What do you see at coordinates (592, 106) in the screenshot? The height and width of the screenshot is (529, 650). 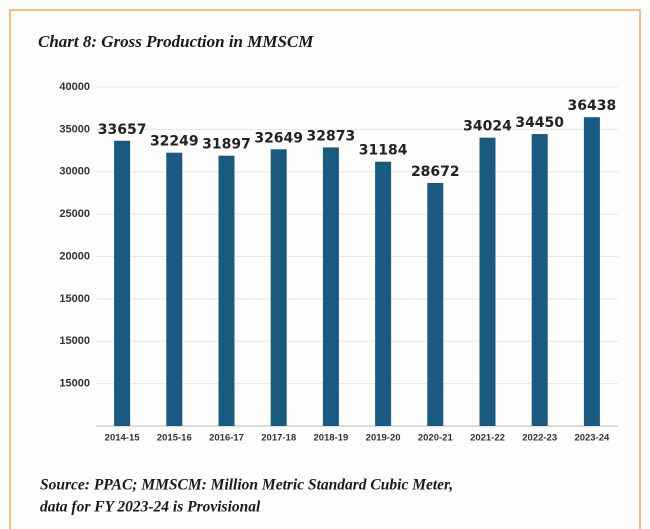 I see `value-label: 36438` at bounding box center [592, 106].